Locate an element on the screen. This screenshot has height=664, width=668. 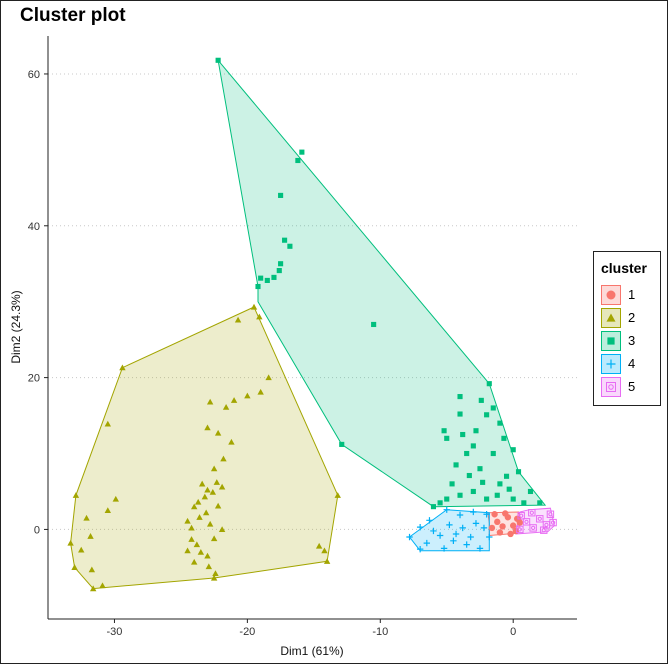
y-tick-label: 20 is located at coordinates (34, 379).